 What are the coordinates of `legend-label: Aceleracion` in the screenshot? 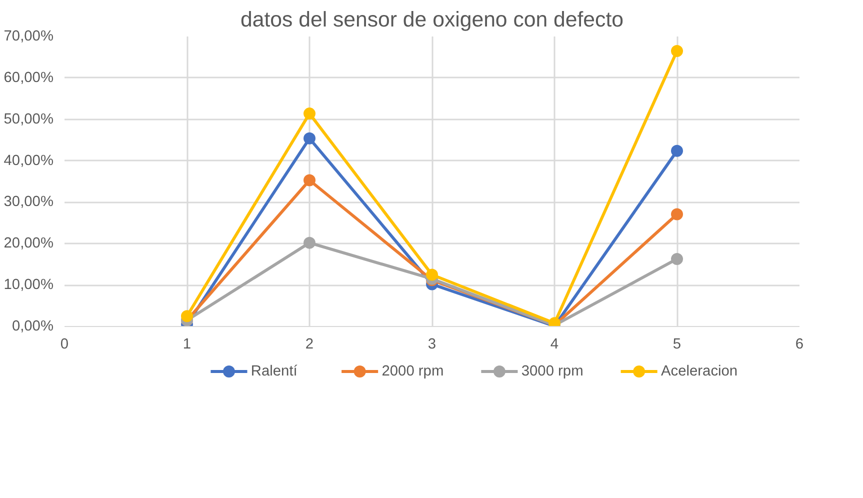 It's located at (699, 372).